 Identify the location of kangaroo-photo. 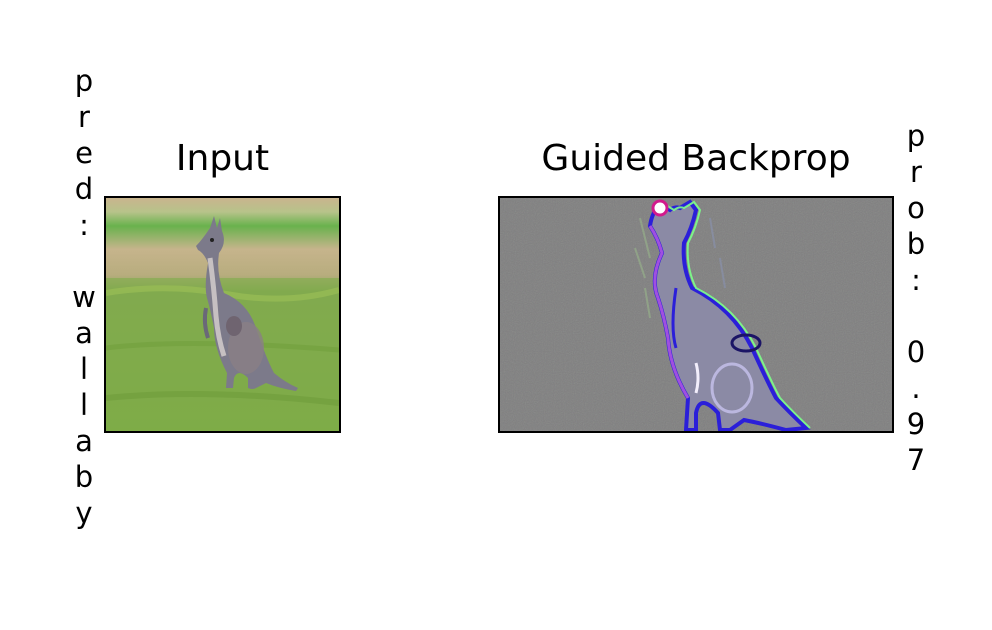
(222, 314).